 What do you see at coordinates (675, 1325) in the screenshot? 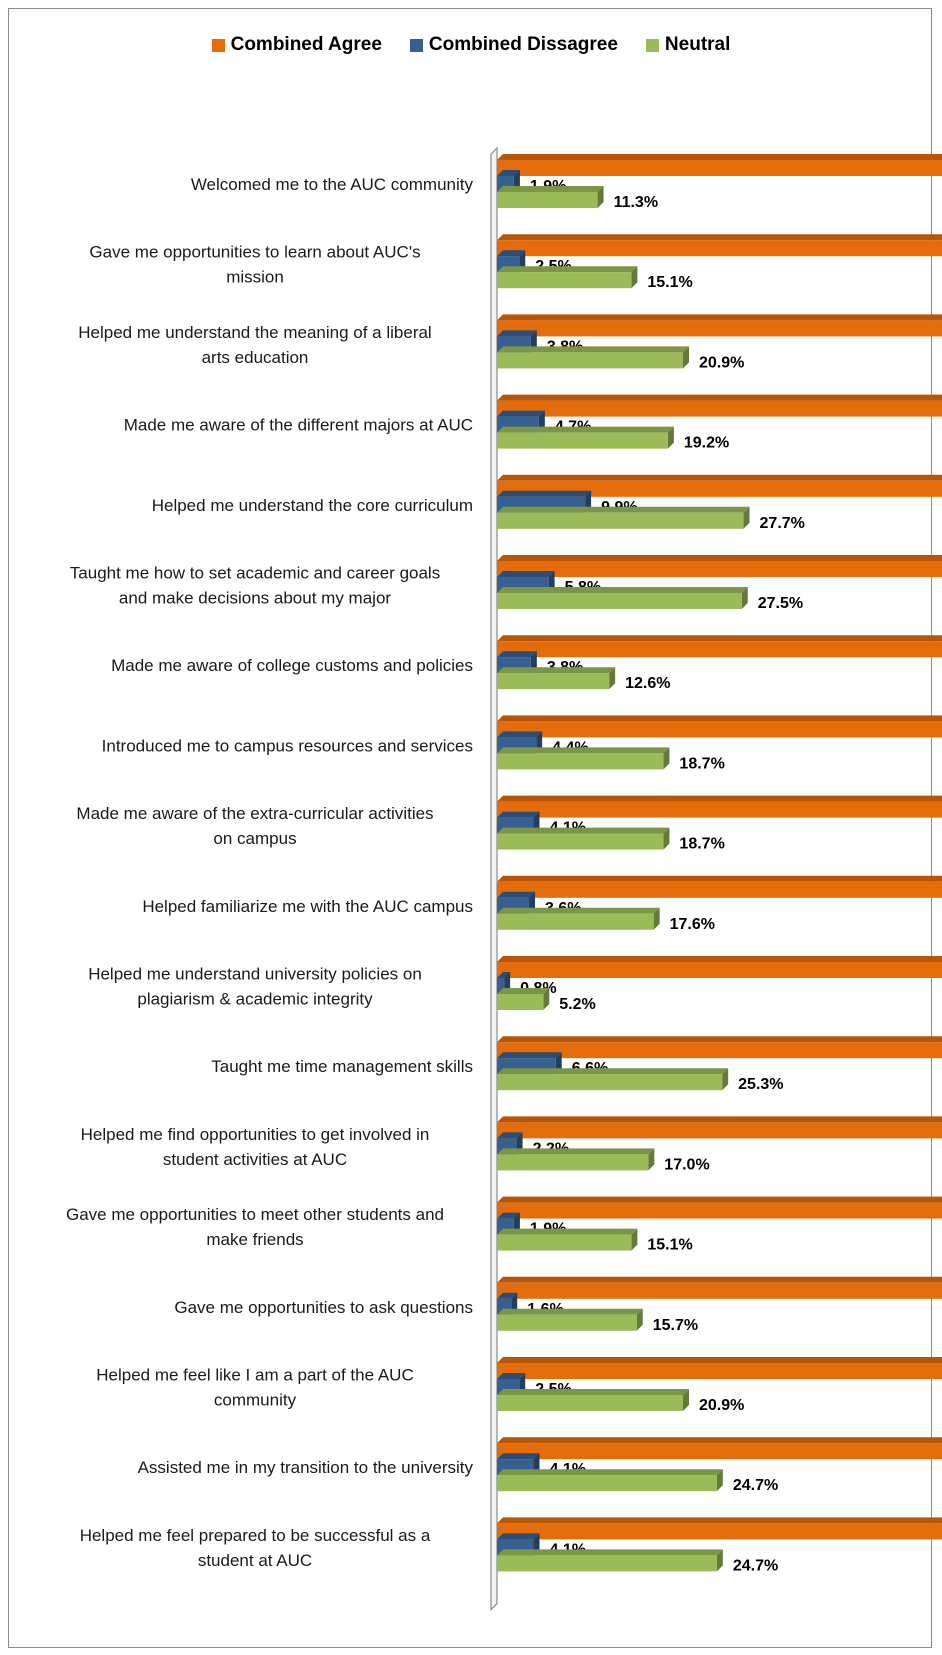
I see `value-label-neutral-14: 15.7%` at bounding box center [675, 1325].